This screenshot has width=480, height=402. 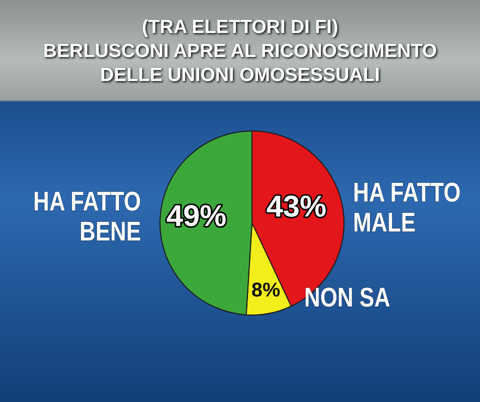 What do you see at coordinates (347, 297) in the screenshot?
I see `slice-label: NON SA` at bounding box center [347, 297].